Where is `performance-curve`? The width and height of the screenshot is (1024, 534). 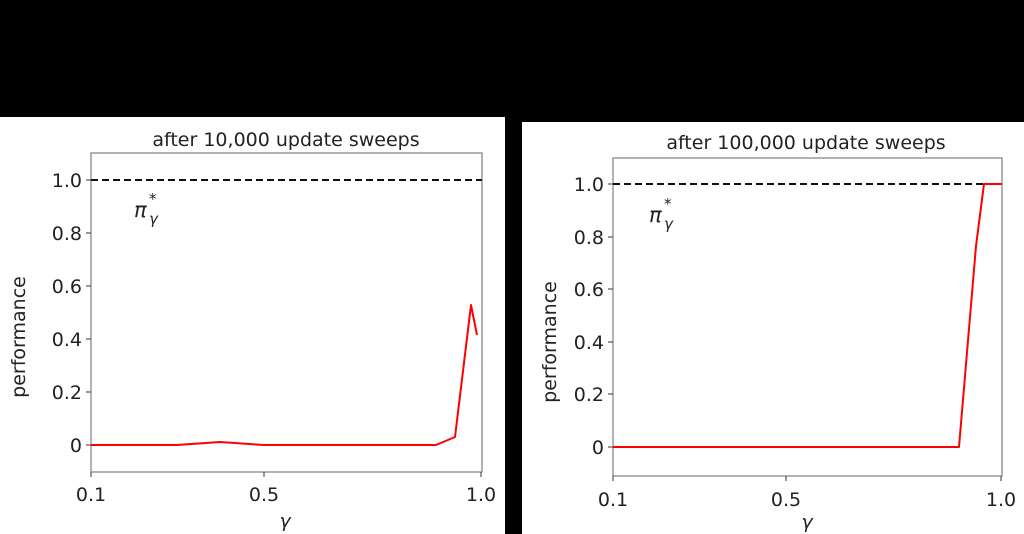
performance-curve is located at coordinates (284, 375).